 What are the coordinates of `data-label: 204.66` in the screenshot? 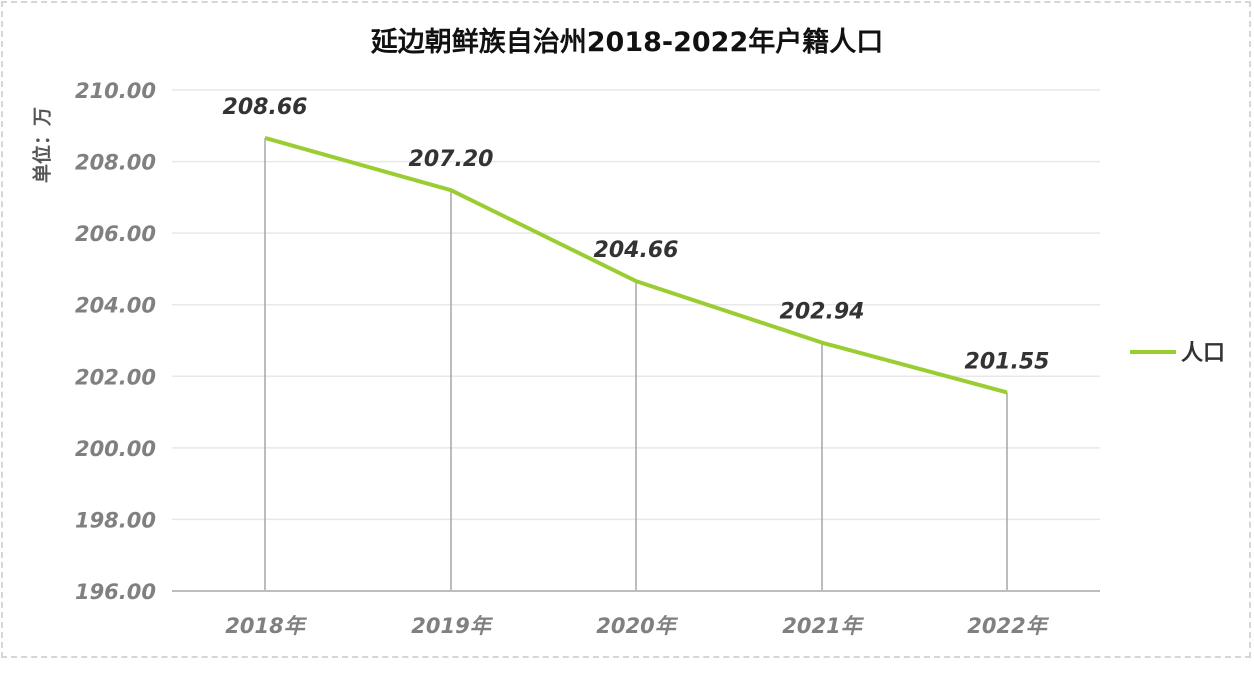 It's located at (636, 250).